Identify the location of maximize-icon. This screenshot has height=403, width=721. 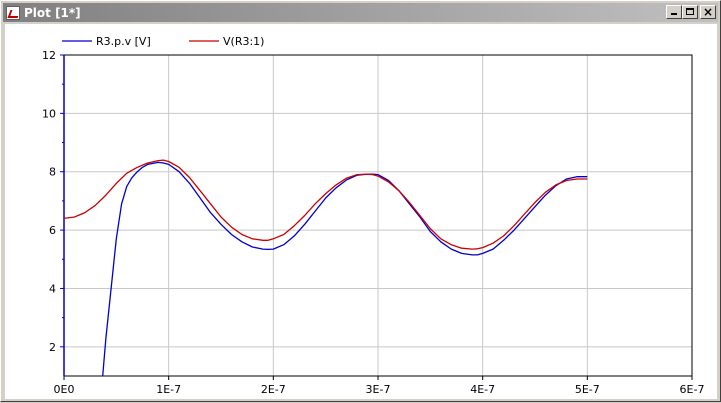
(690, 11).